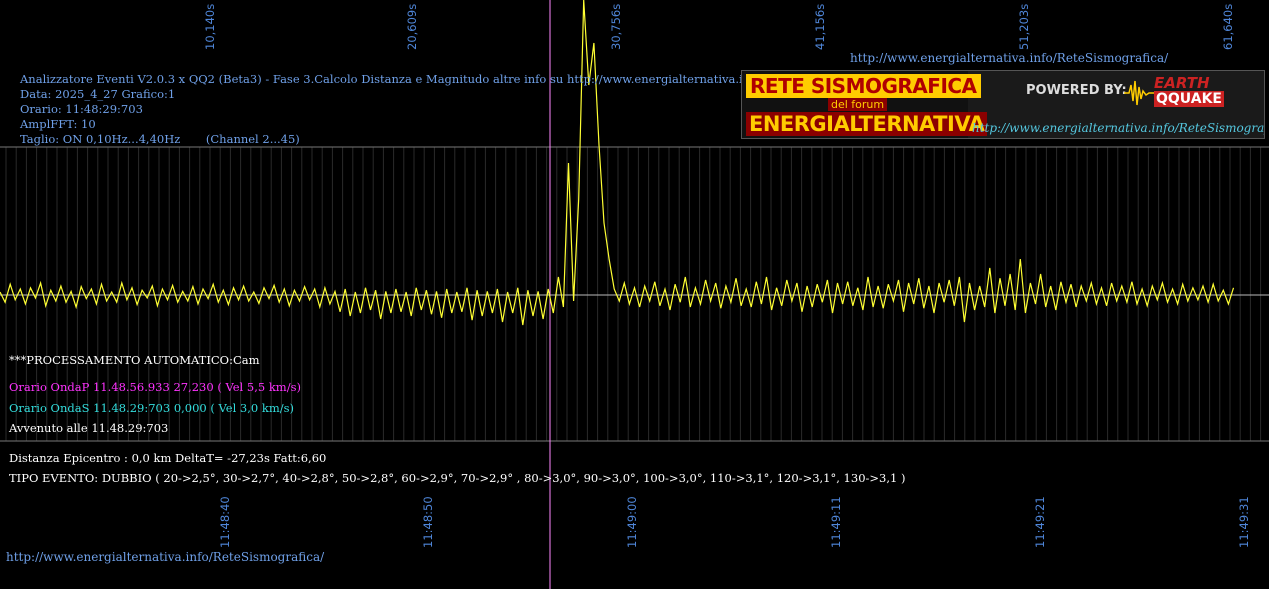 The width and height of the screenshot is (1269, 589). What do you see at coordinates (98, 94) in the screenshot?
I see `info-line-date: Data: 2025_4_27 Grafico:1` at bounding box center [98, 94].